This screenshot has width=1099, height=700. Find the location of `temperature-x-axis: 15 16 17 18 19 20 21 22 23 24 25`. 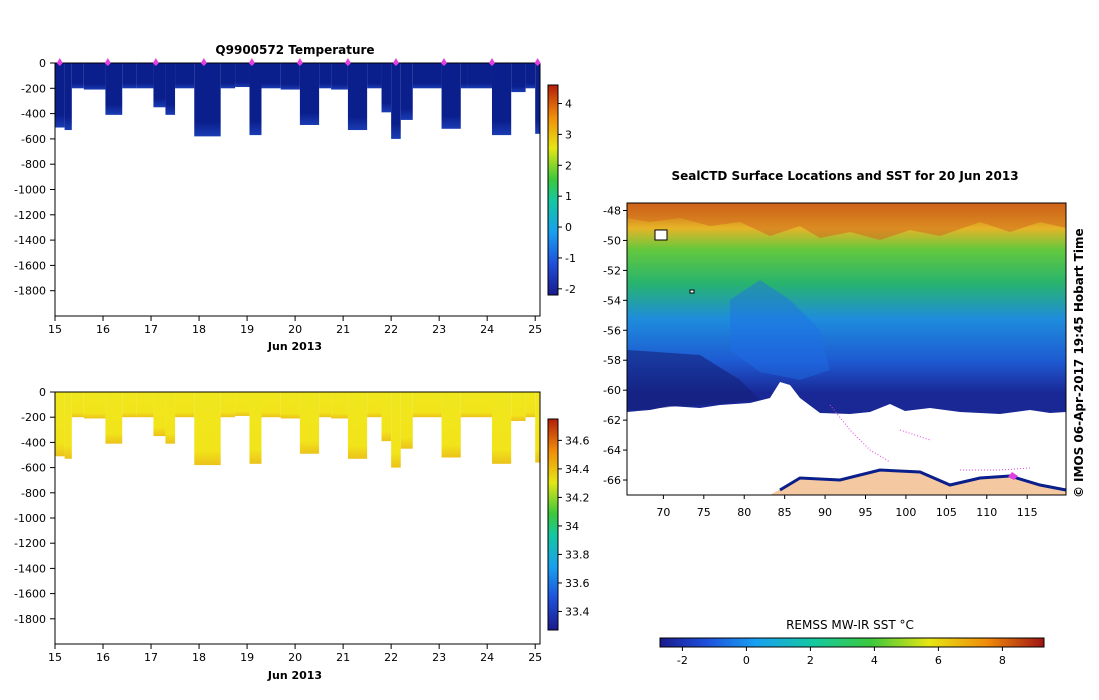

temperature-x-axis: 15 16 17 18 19 20 21 22 23 24 25 is located at coordinates (295, 326).